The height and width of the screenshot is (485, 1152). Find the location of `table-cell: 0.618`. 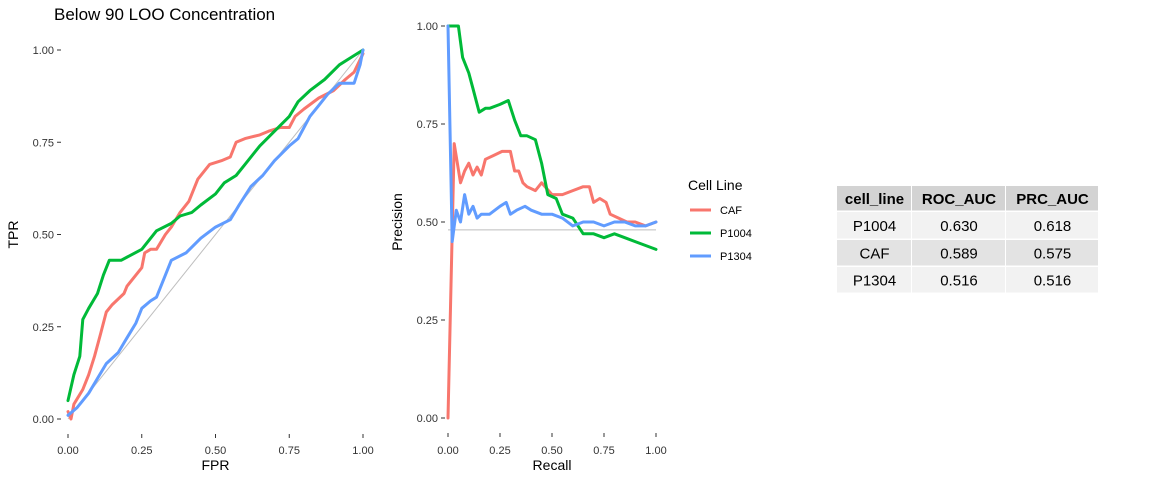

table-cell: 0.618 is located at coordinates (1053, 226).